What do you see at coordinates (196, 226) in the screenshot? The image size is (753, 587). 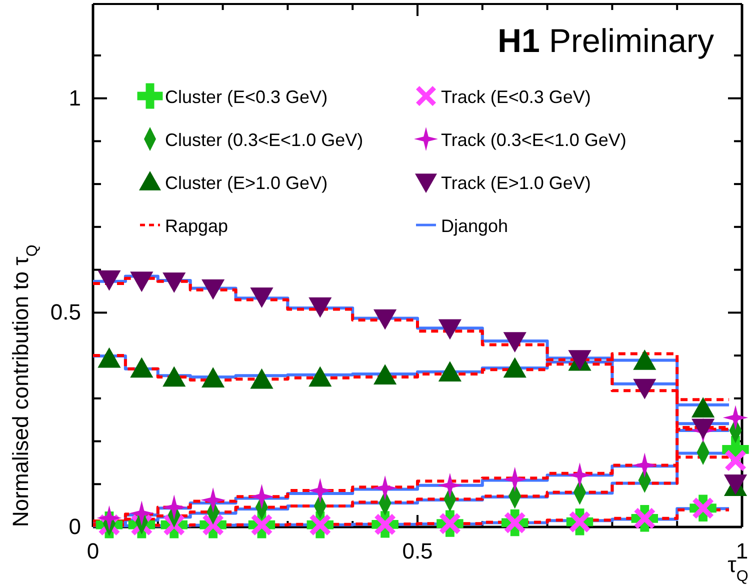 I see `legend-label: Rapgap` at bounding box center [196, 226].